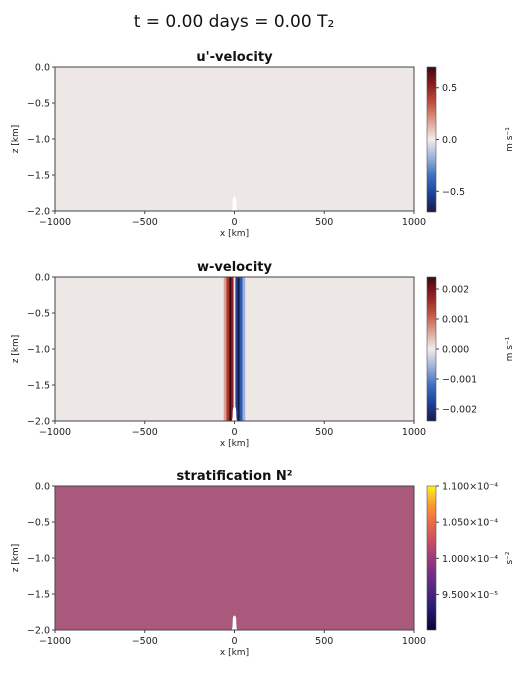  Describe the element at coordinates (470, 559) in the screenshot. I see `colorbar-tick-label: 1.000×10⁻⁴` at that location.